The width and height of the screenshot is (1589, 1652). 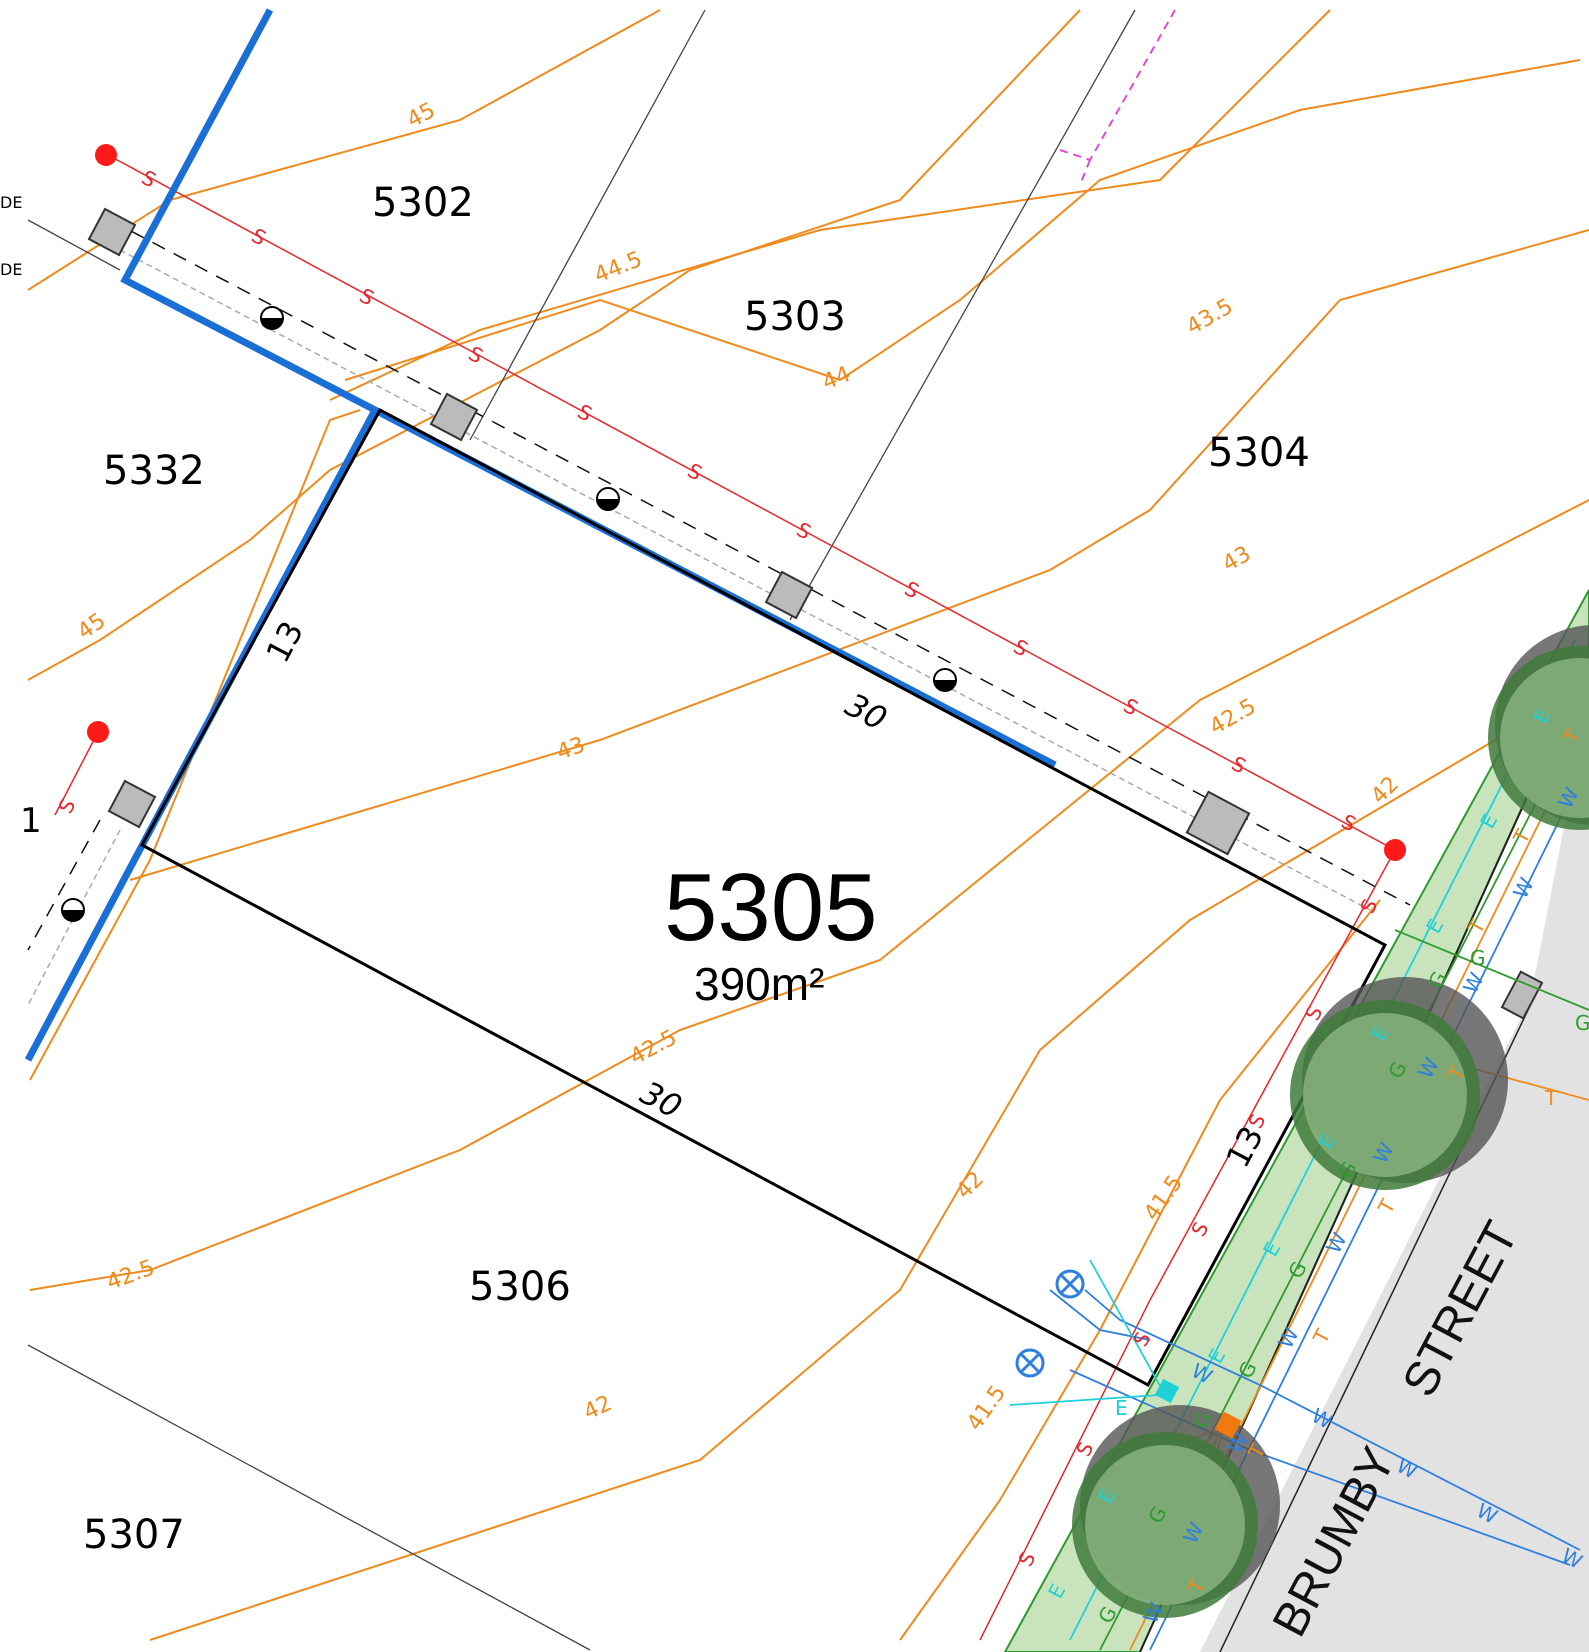 What do you see at coordinates (1259, 453) in the screenshot?
I see `lot-number-label: 5304` at bounding box center [1259, 453].